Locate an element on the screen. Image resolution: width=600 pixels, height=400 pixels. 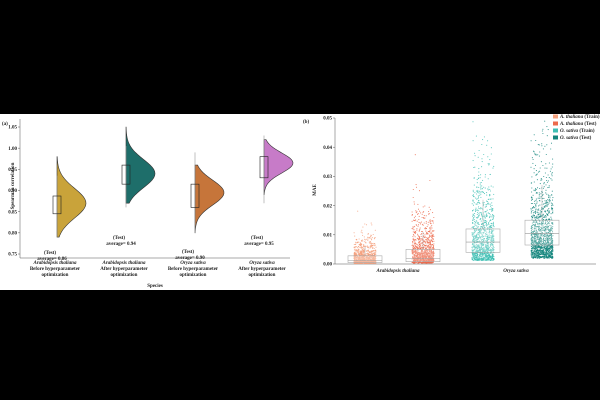
panel-b-xcat-2: Oryza sativa is located at coordinates (516, 271).